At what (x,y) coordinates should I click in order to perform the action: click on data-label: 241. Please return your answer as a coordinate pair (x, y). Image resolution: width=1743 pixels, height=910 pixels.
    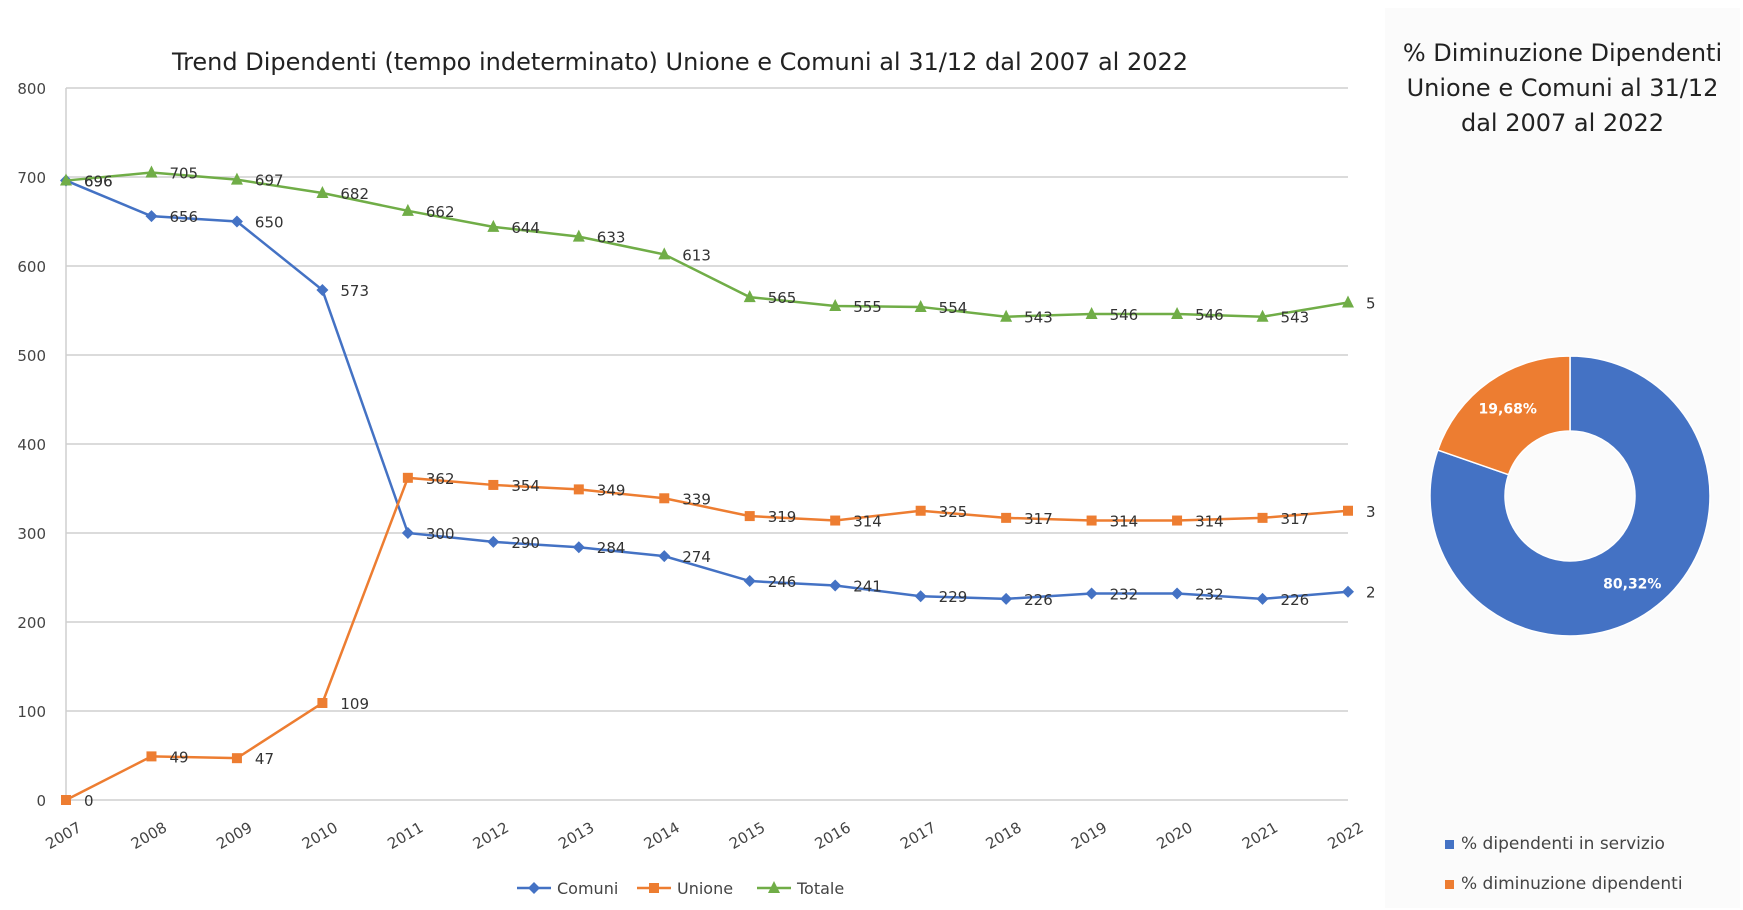
    Looking at the image, I should click on (867, 587).